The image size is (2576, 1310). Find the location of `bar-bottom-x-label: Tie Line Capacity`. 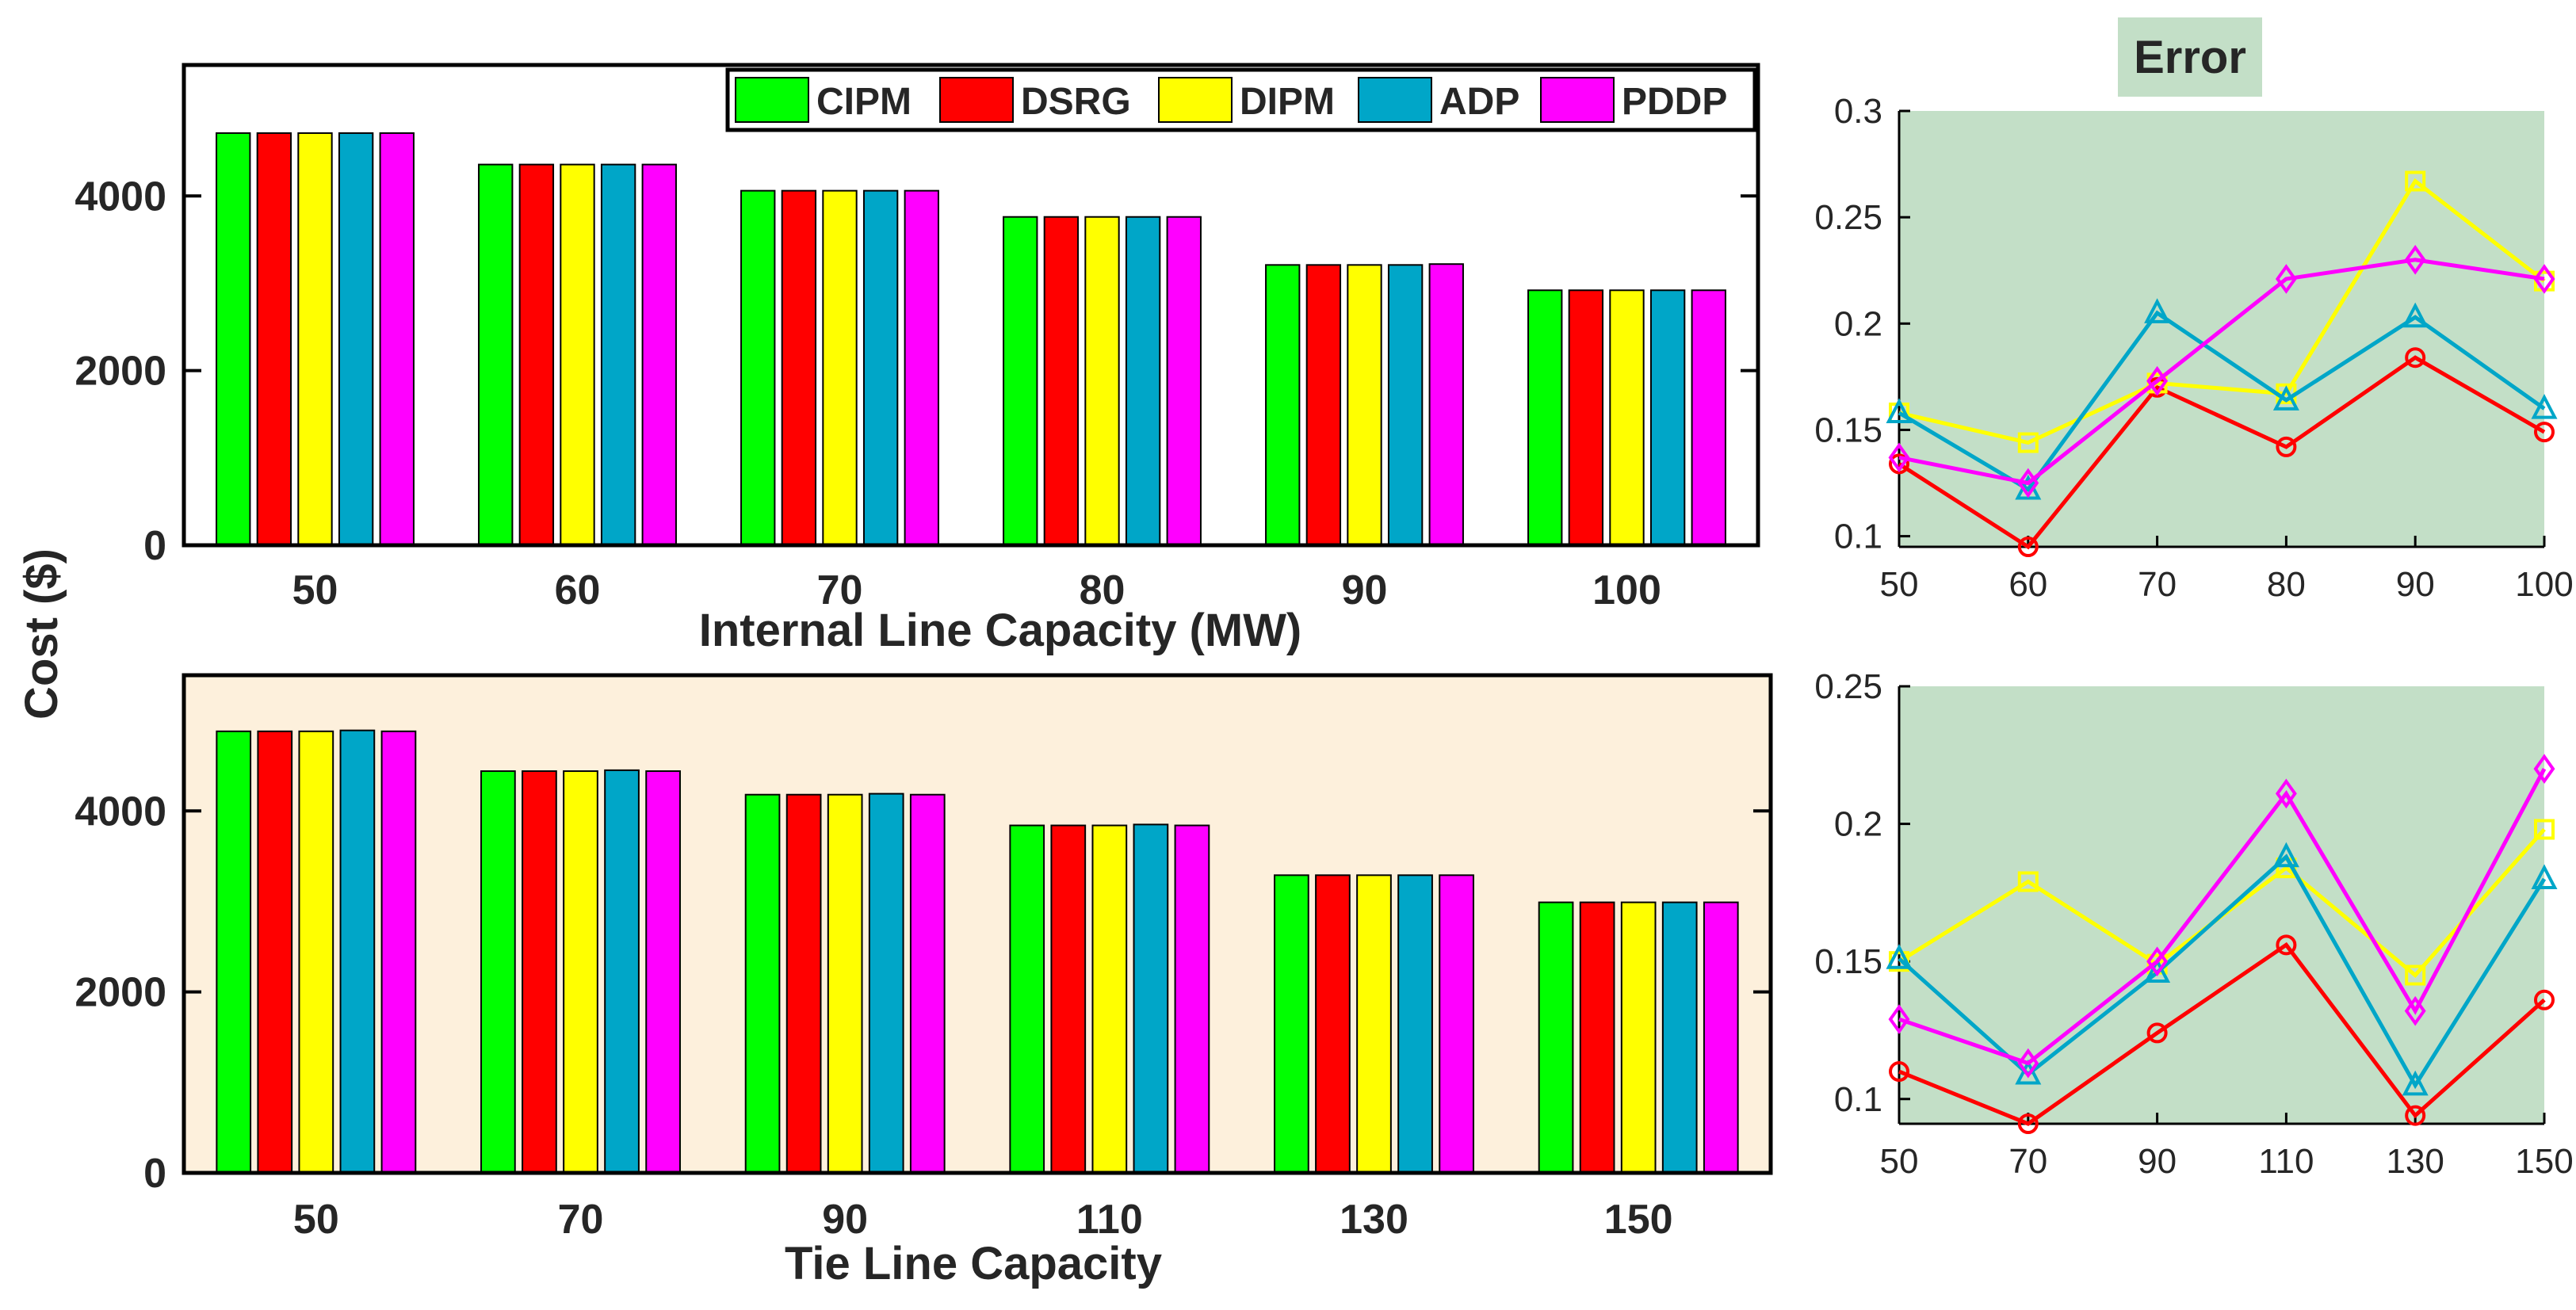

bar-bottom-x-label: Tie Line Capacity is located at coordinates (973, 1263).